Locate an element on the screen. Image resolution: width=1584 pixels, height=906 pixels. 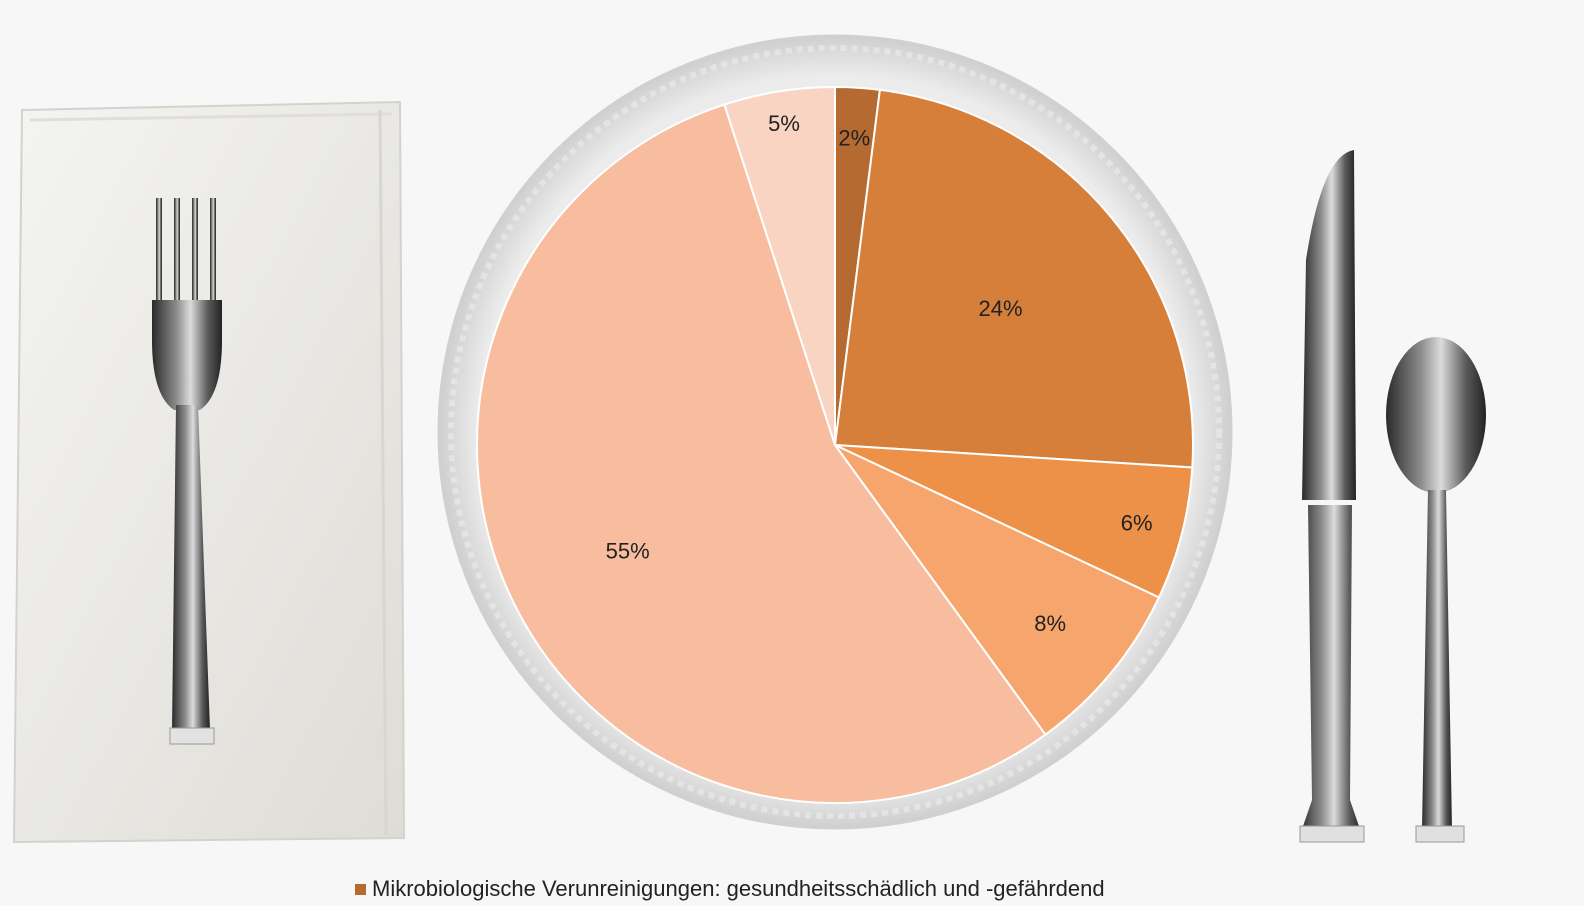
legend-swatch is located at coordinates (360, 889).